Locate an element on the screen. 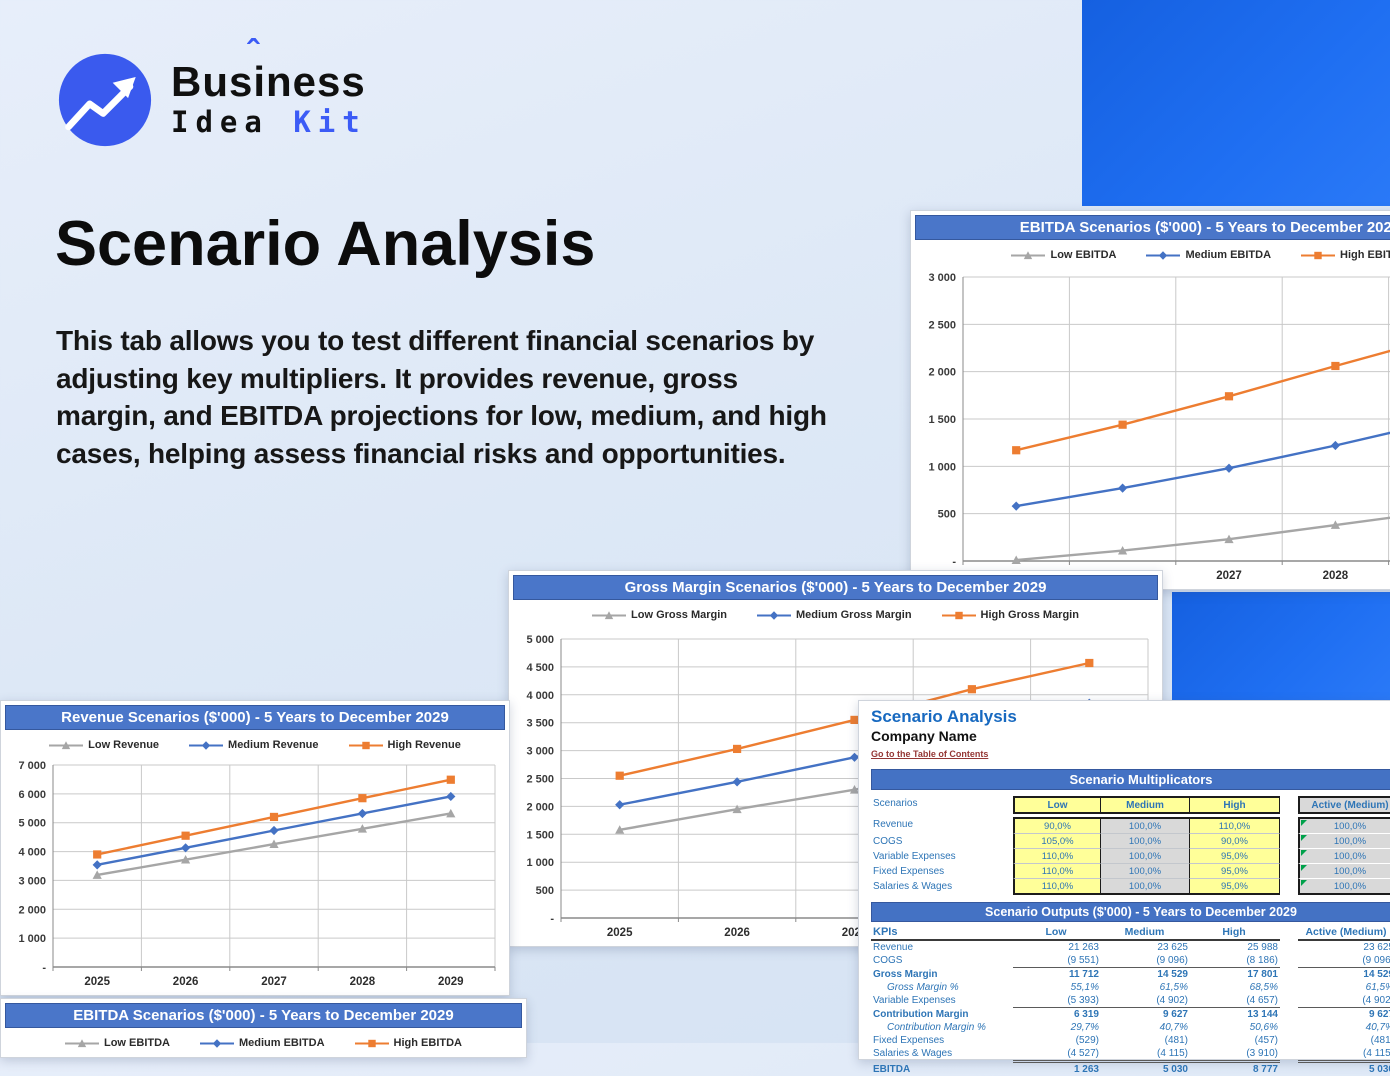  output-value-high: (3 910) is located at coordinates (1235, 1055).